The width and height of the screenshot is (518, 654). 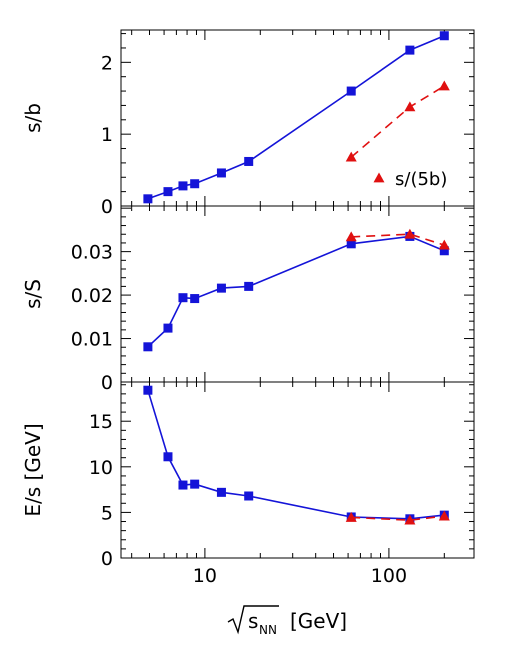 What do you see at coordinates (421, 179) in the screenshot?
I see `legend-label: s/(5b)` at bounding box center [421, 179].